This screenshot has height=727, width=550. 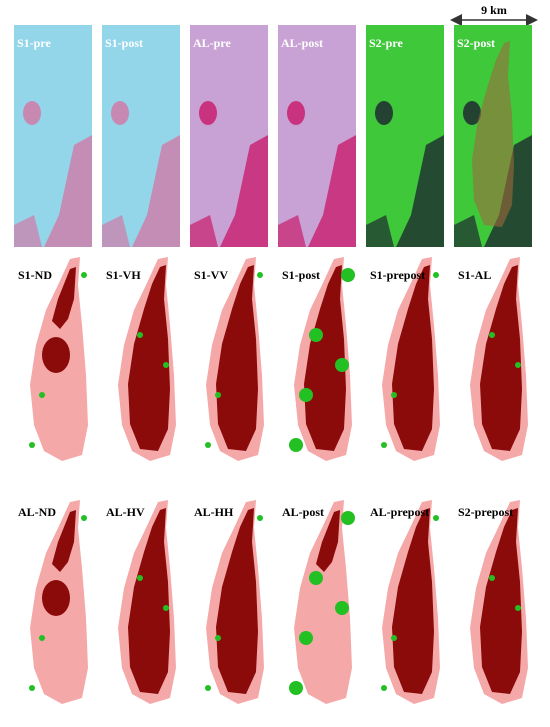 I want to click on map-panel: S1-AL, so click(x=493, y=359).